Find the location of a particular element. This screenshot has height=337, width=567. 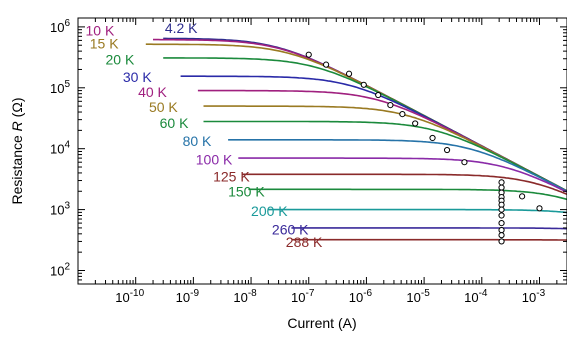

series-label: 200 K is located at coordinates (269, 211).